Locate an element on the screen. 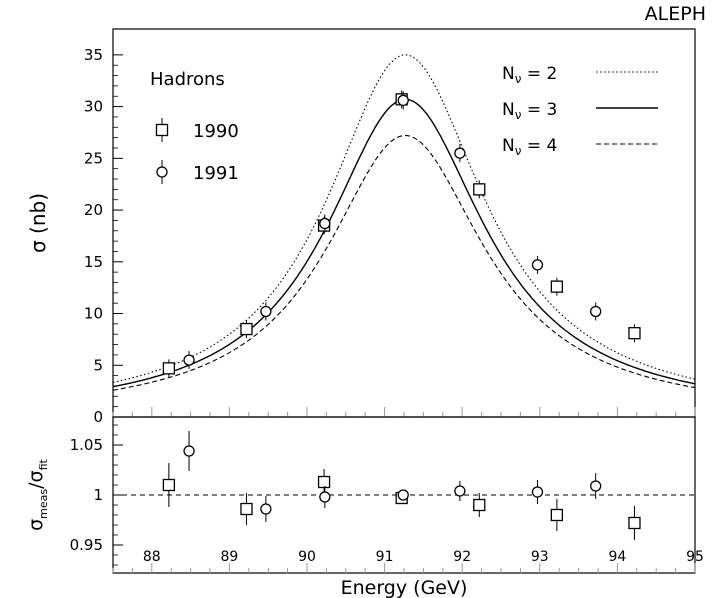 The width and height of the screenshot is (712, 598). main-y-tick-label: 30 is located at coordinates (93, 107).